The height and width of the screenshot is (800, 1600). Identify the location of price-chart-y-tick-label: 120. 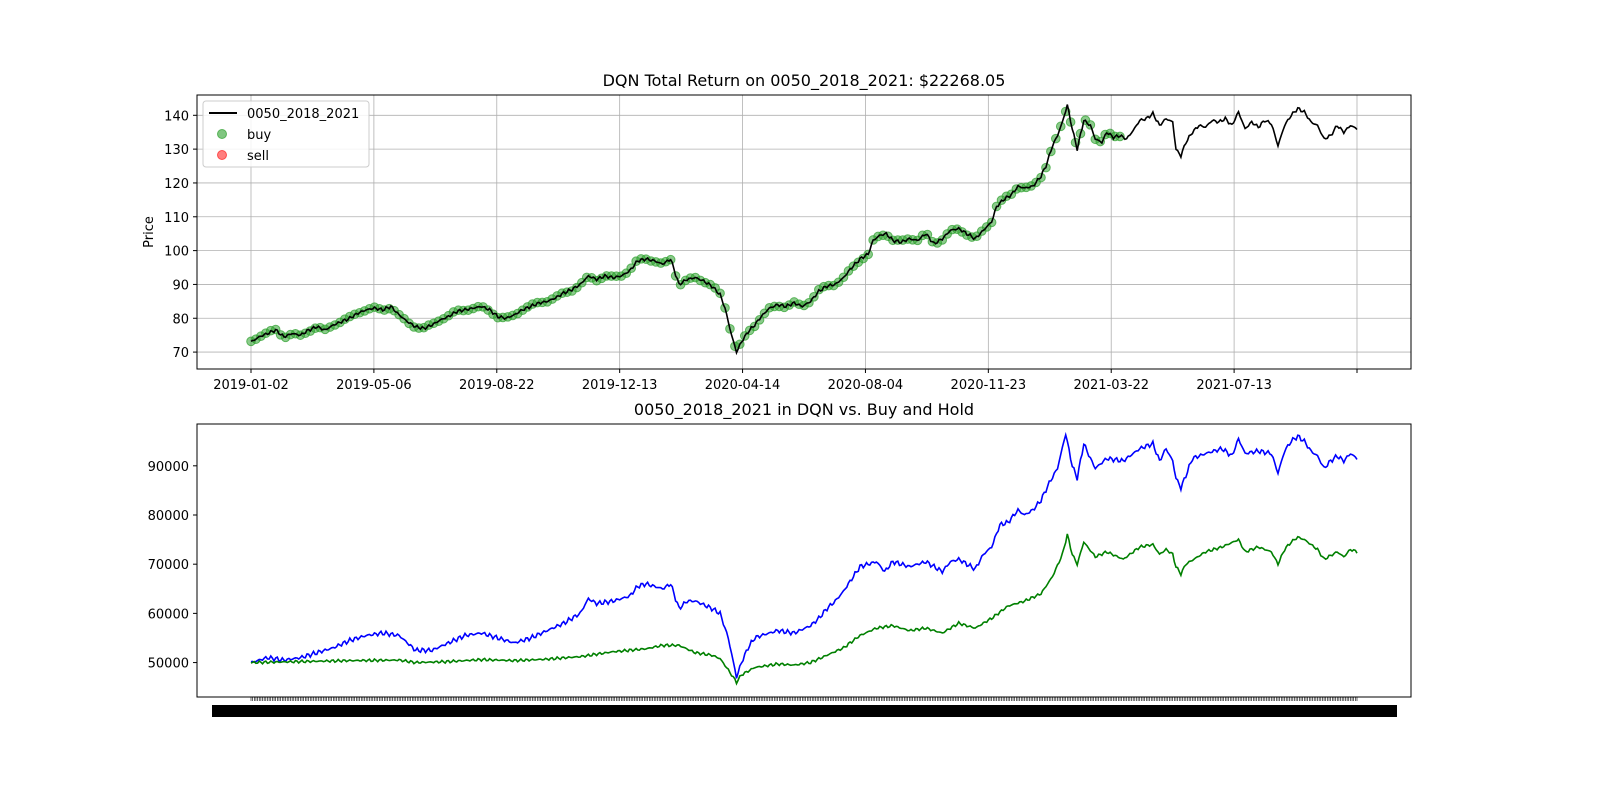
(176, 184).